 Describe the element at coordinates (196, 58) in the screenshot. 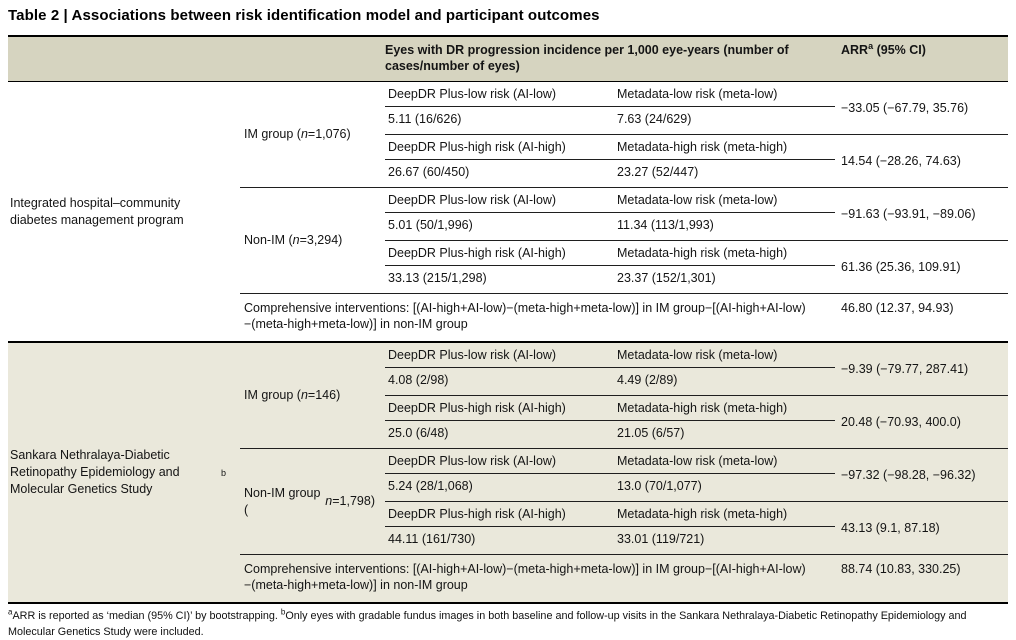

I see `header-spacer` at that location.